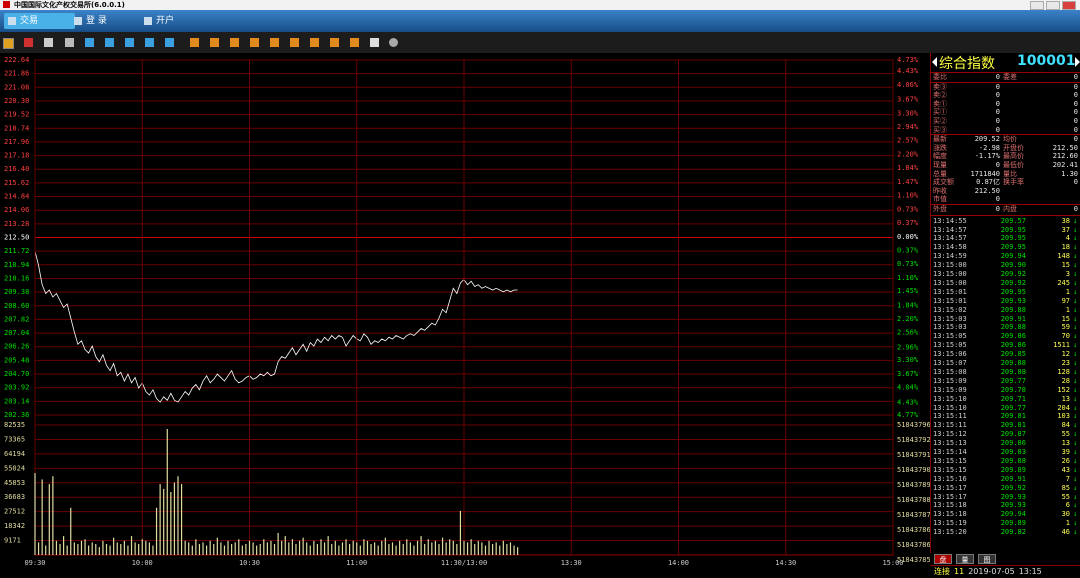 Image resolution: width=1080 pixels, height=578 pixels. Describe the element at coordinates (14, 526) in the screenshot. I see `y-tick-label: 18342` at that location.